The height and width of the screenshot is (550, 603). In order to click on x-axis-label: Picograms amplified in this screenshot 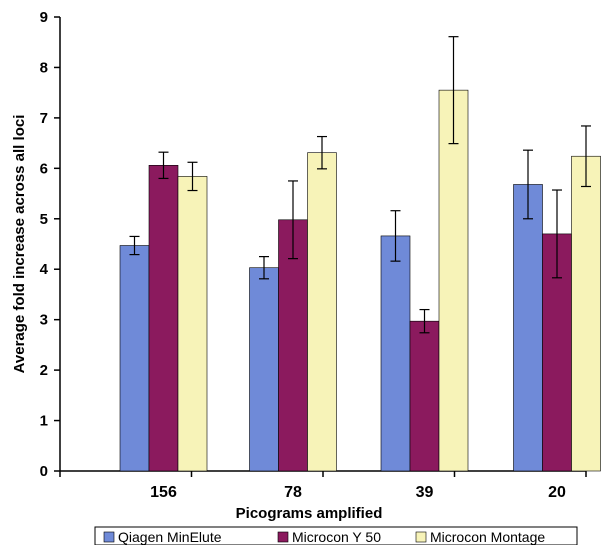, I will do `click(309, 513)`.